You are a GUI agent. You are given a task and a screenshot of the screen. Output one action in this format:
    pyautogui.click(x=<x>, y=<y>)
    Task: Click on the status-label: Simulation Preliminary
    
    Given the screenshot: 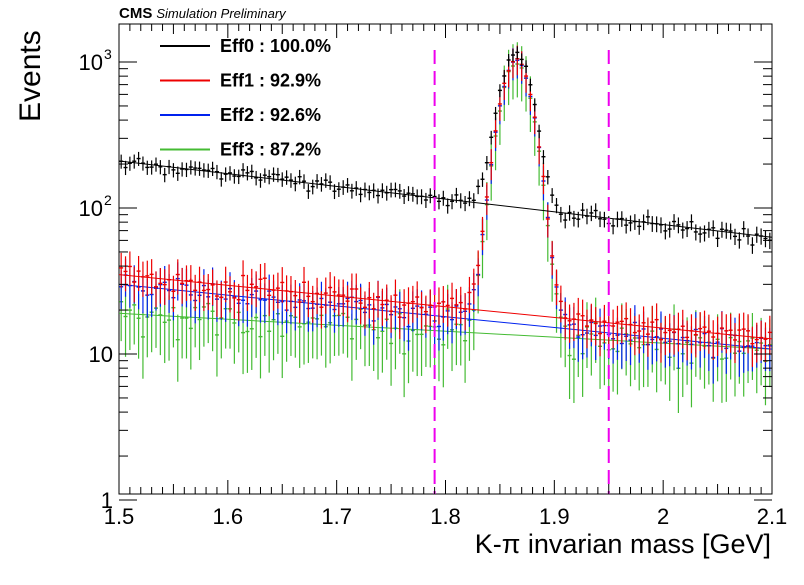 What is the action you would take?
    pyautogui.click(x=221, y=13)
    